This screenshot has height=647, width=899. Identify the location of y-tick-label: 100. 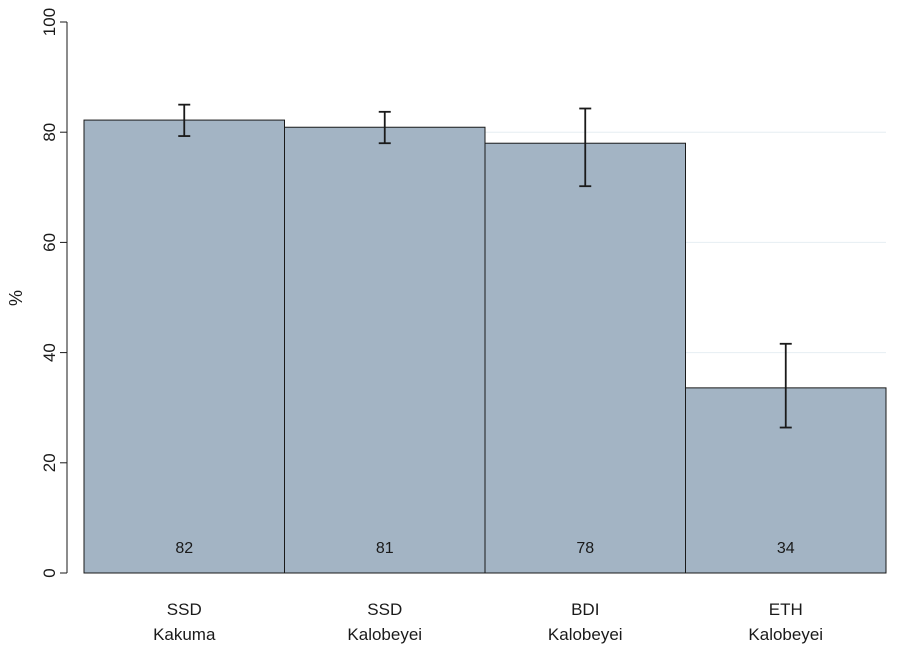
(49, 22).